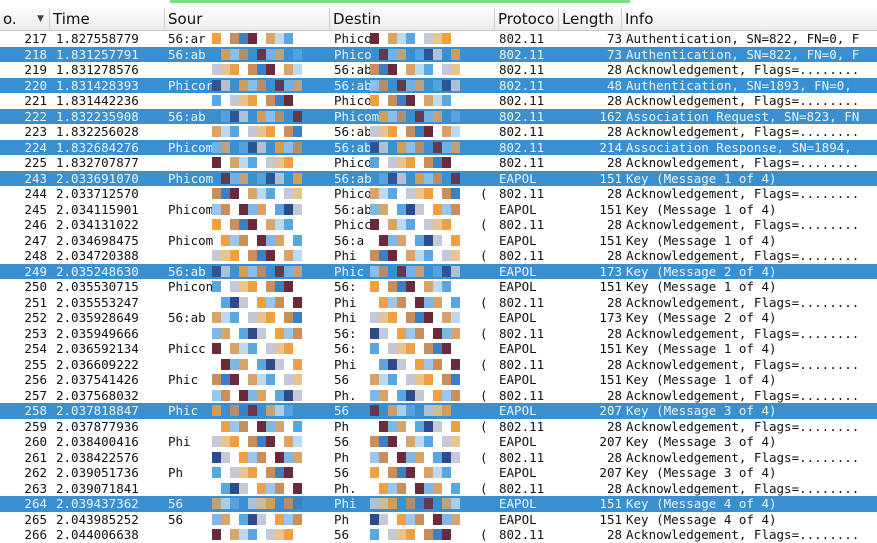  I want to click on column-header-protocol-label: Protoco, so click(526, 19).